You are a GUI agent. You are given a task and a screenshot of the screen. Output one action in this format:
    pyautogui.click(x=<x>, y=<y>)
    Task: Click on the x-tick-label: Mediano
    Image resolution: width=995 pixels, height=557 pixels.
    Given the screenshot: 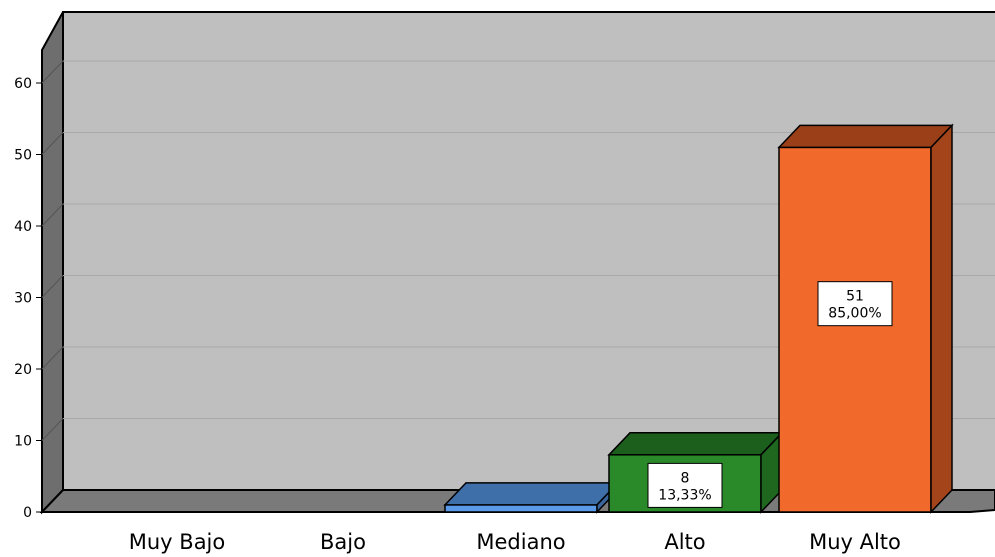 What is the action you would take?
    pyautogui.click(x=520, y=542)
    